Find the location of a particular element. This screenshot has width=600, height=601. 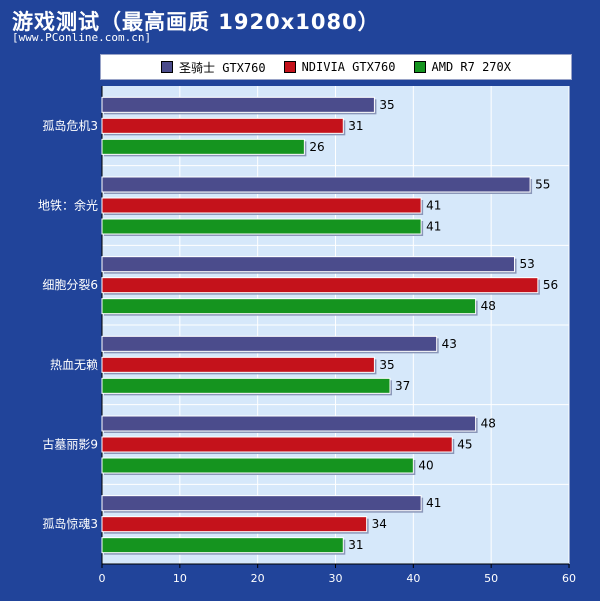

chart-title: 游戏测试（最高画质 1920x1080） is located at coordinates (196, 22).